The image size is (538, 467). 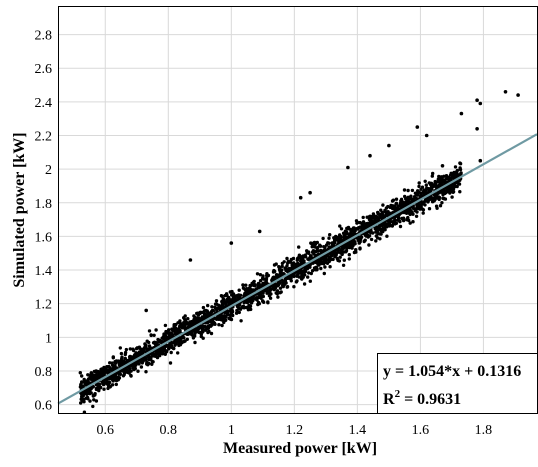 What do you see at coordinates (44, 69) in the screenshot?
I see `y-tick-label: 2.6` at bounding box center [44, 69].